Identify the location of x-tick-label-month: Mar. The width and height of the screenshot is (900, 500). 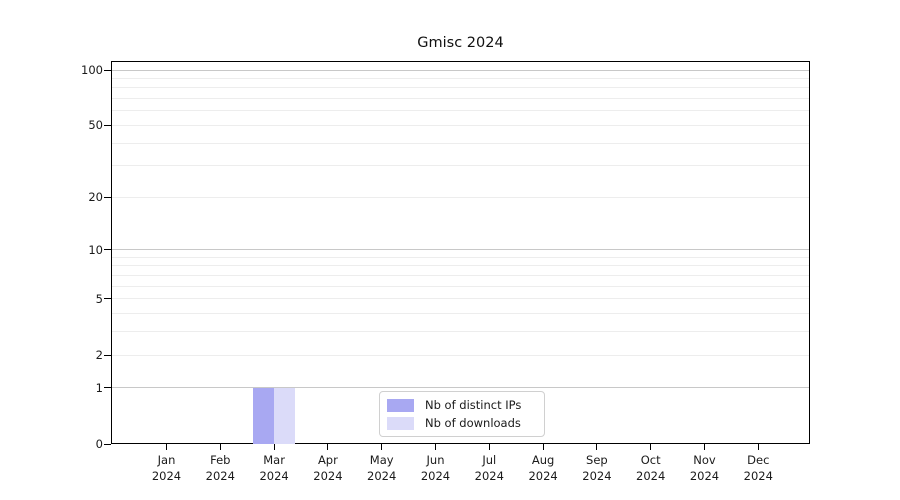
(274, 460).